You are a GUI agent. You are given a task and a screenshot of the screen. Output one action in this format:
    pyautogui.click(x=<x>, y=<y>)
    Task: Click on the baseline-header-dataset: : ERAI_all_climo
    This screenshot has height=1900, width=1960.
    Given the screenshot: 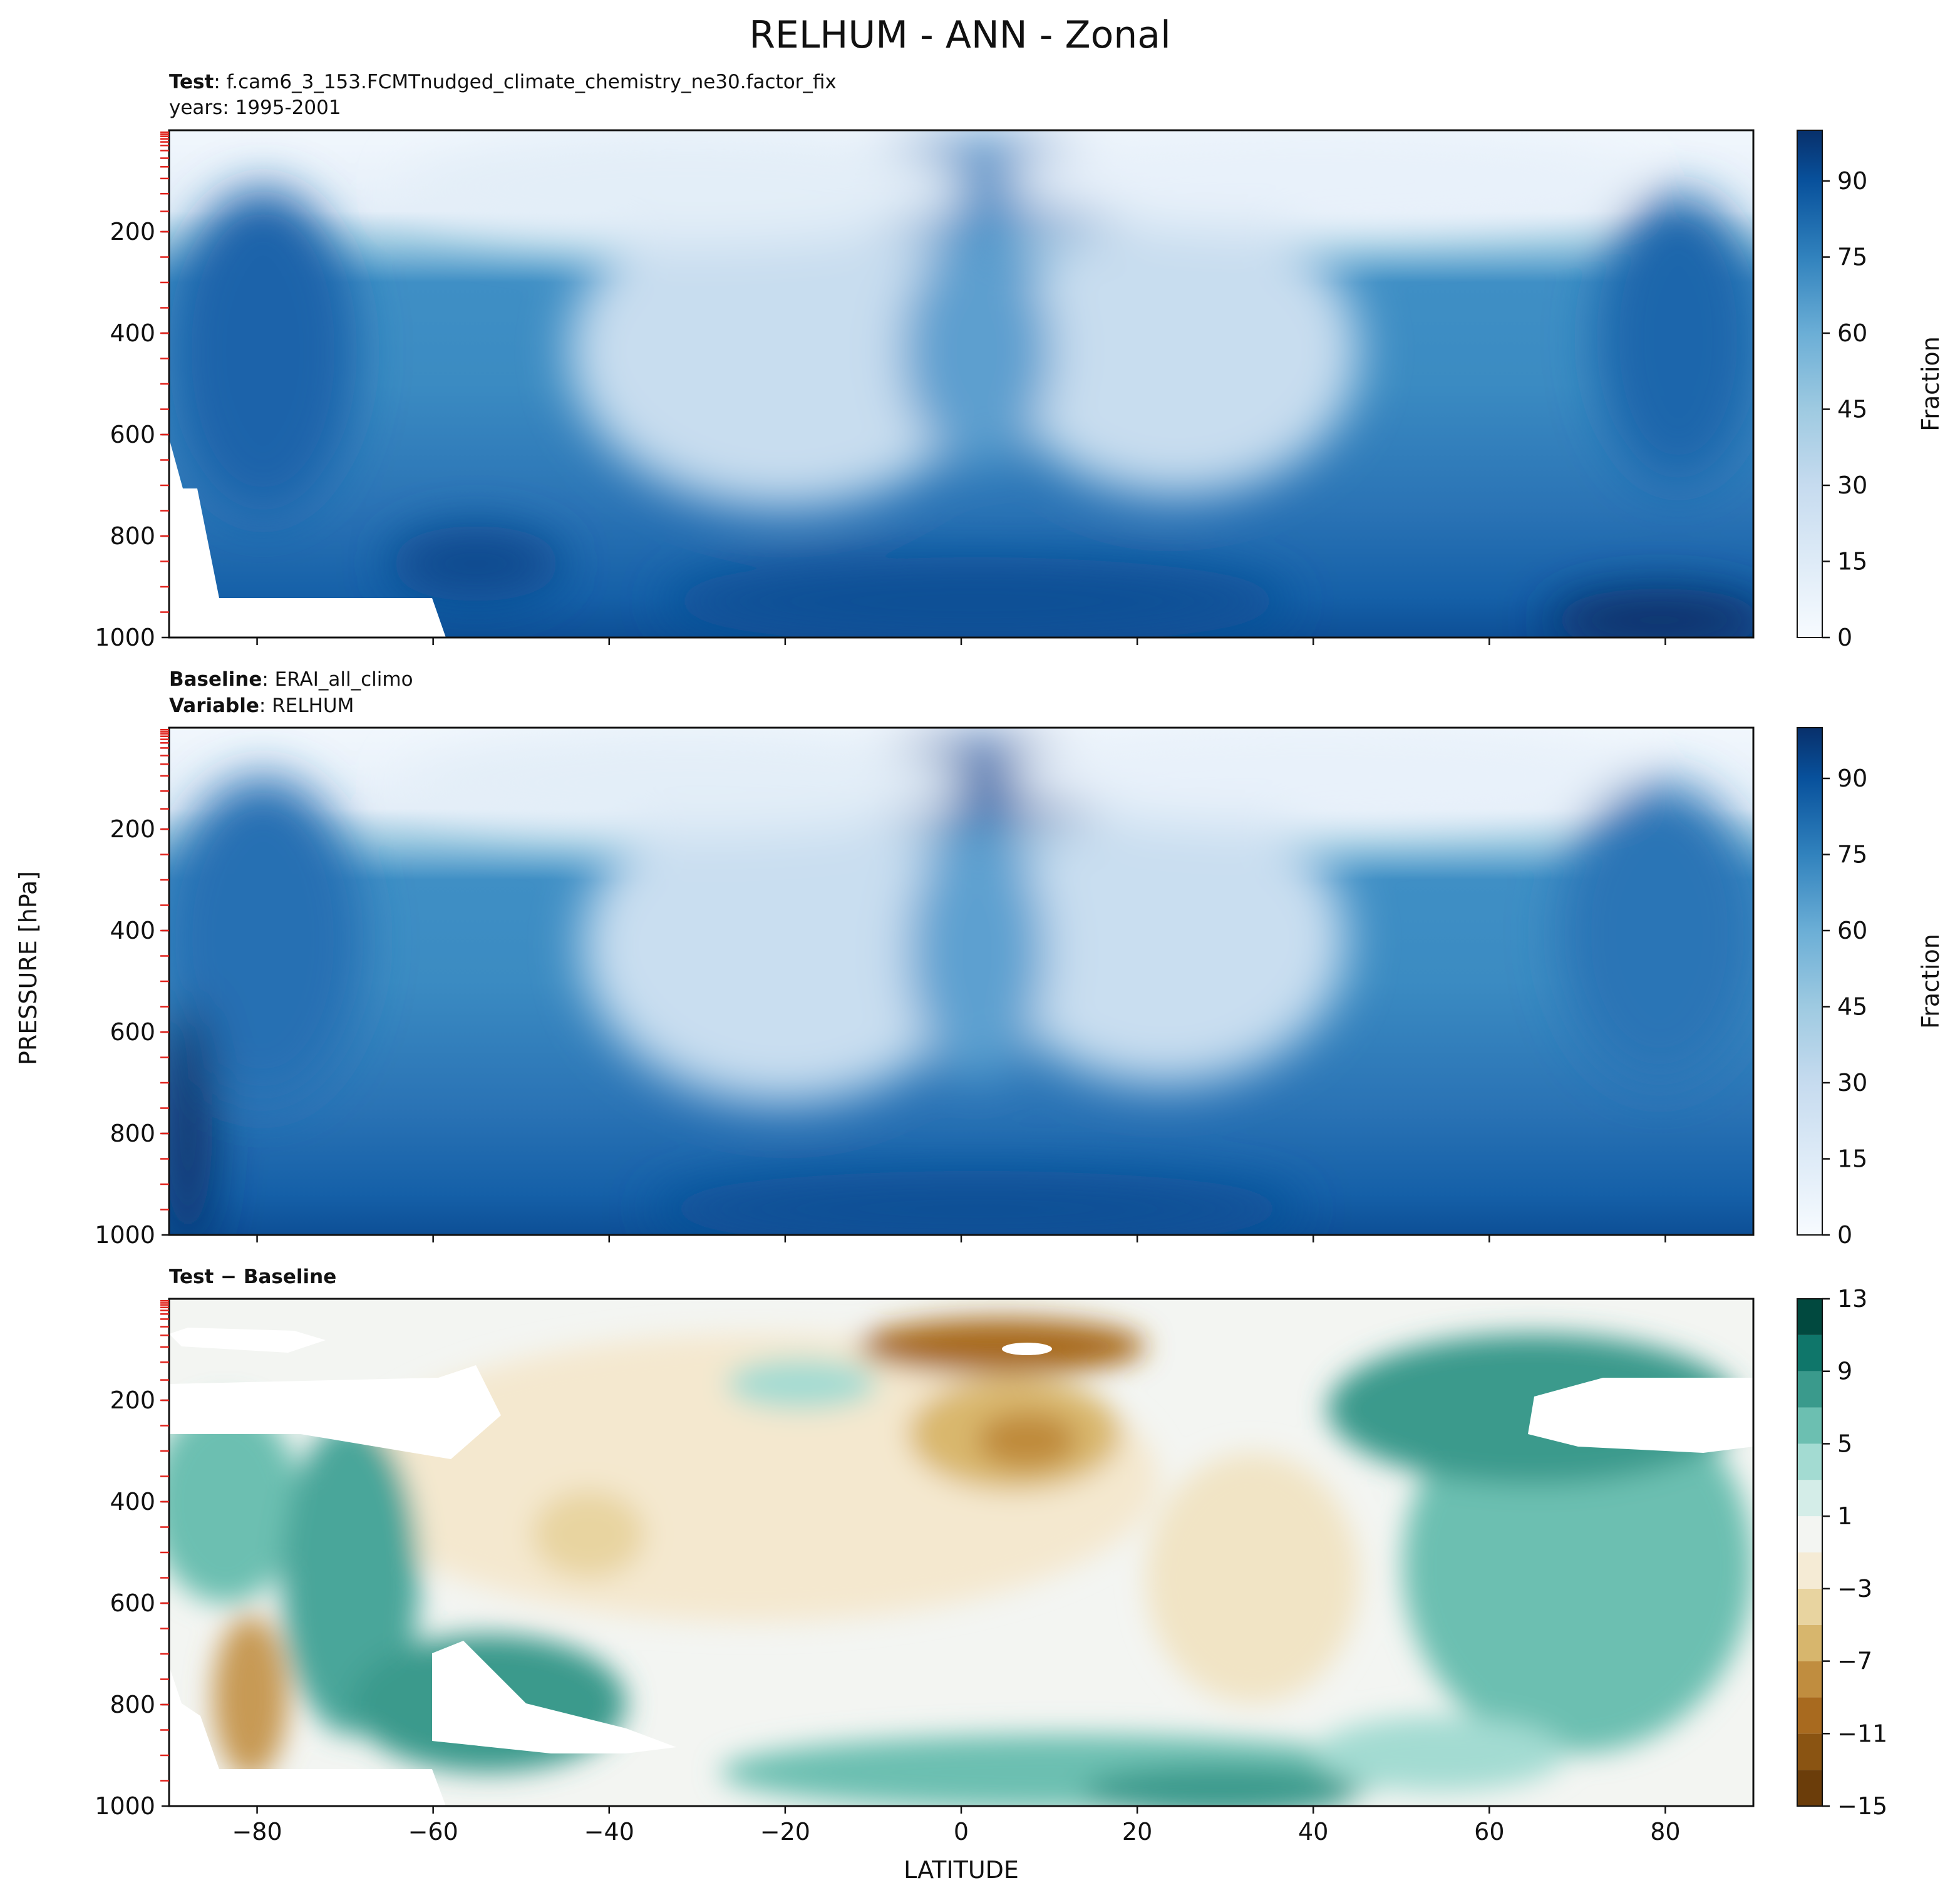 What is the action you would take?
    pyautogui.click(x=337, y=679)
    